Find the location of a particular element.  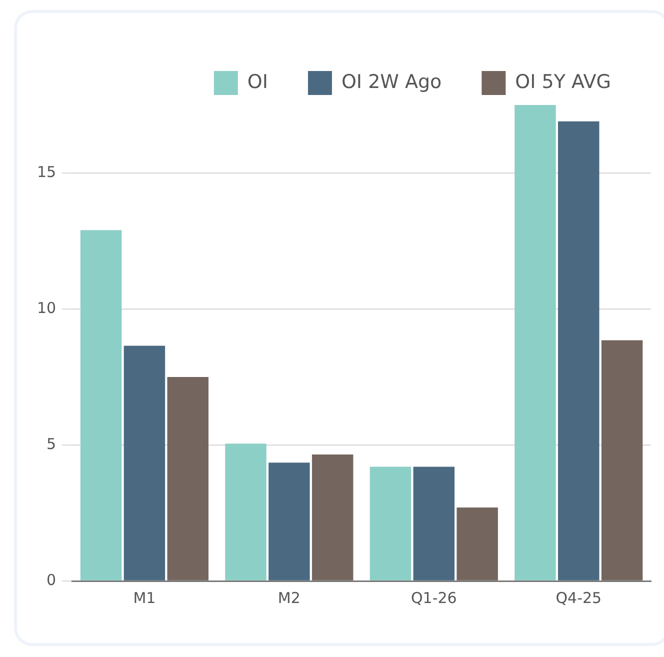

y-tick-label: 5 is located at coordinates (51, 443).